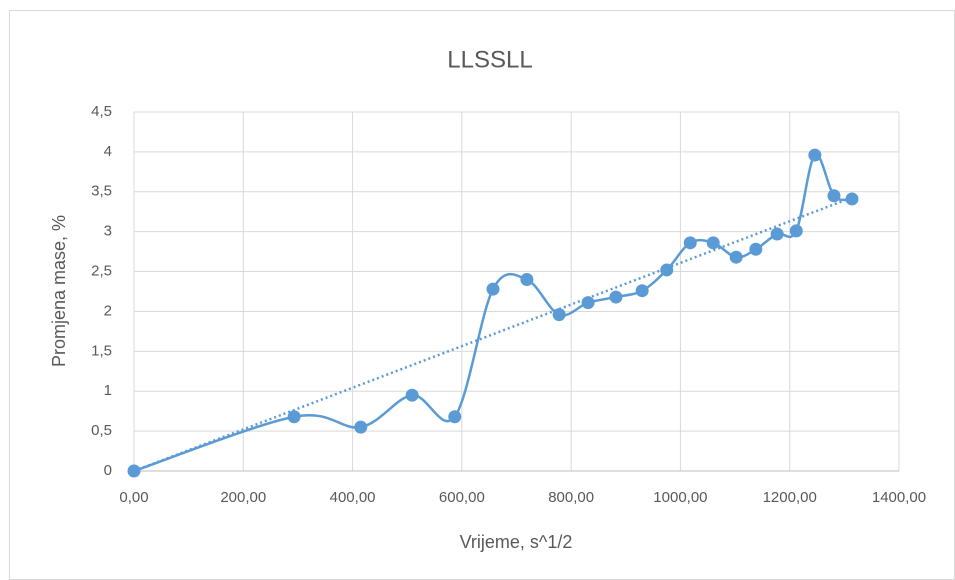 The height and width of the screenshot is (580, 955). Describe the element at coordinates (680, 497) in the screenshot. I see `x-tick-label: 1000,00` at that location.